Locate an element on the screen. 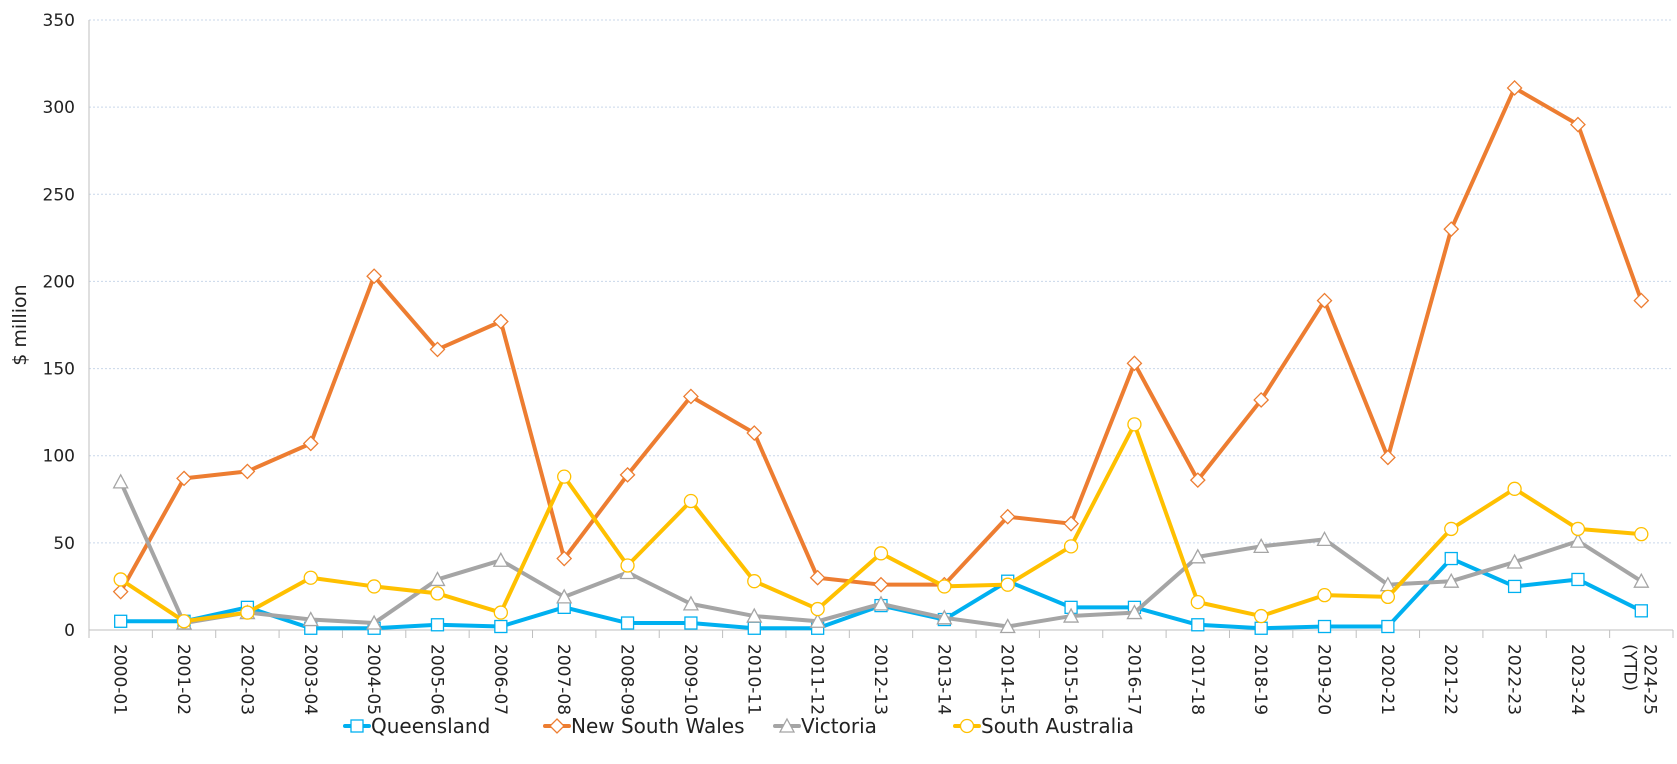 This screenshot has height=764, width=1677. x-tick-label-group: 2004-05 is located at coordinates (373, 679).